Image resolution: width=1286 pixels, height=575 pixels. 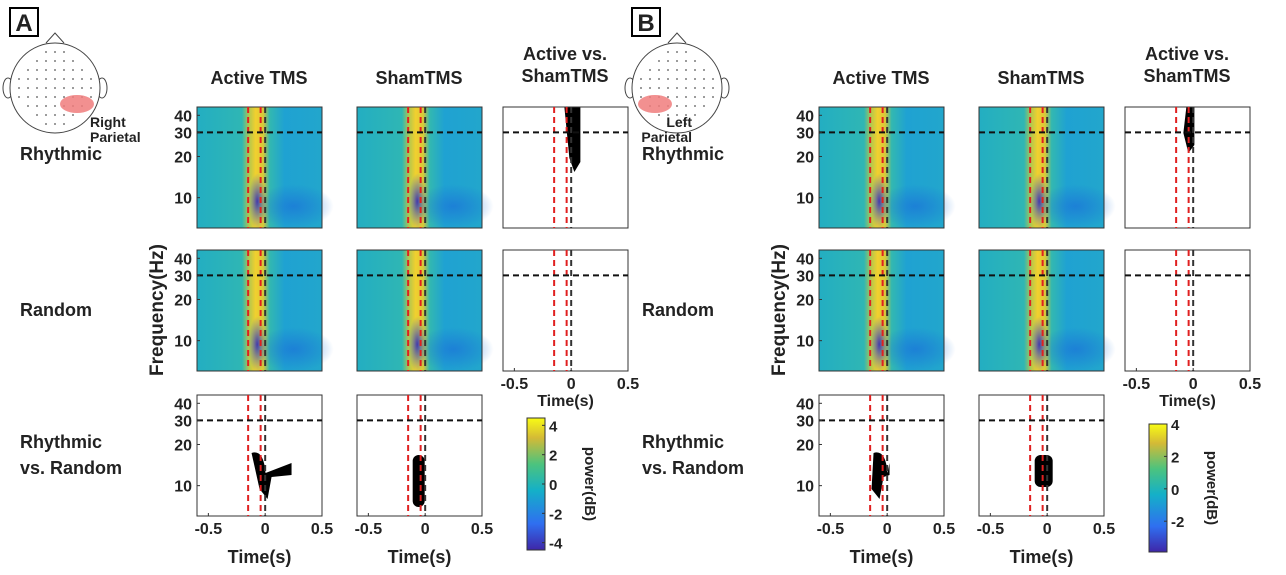 What do you see at coordinates (693, 468) in the screenshot?
I see `row-label: vs. Random` at bounding box center [693, 468].